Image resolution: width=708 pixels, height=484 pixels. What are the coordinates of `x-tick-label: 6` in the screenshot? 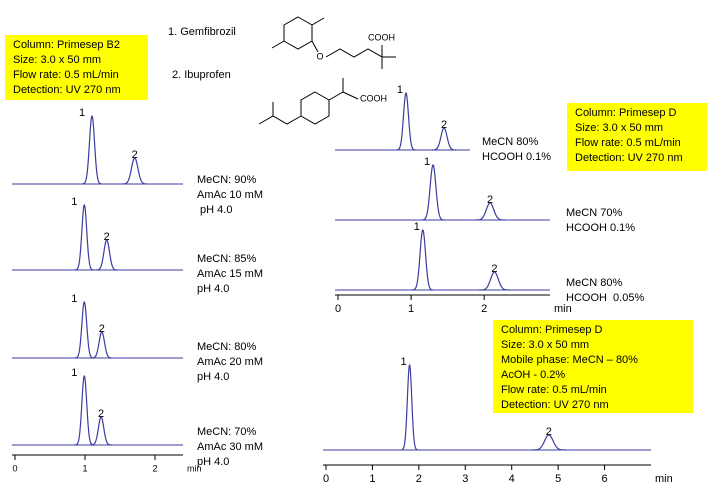 It's located at (605, 478).